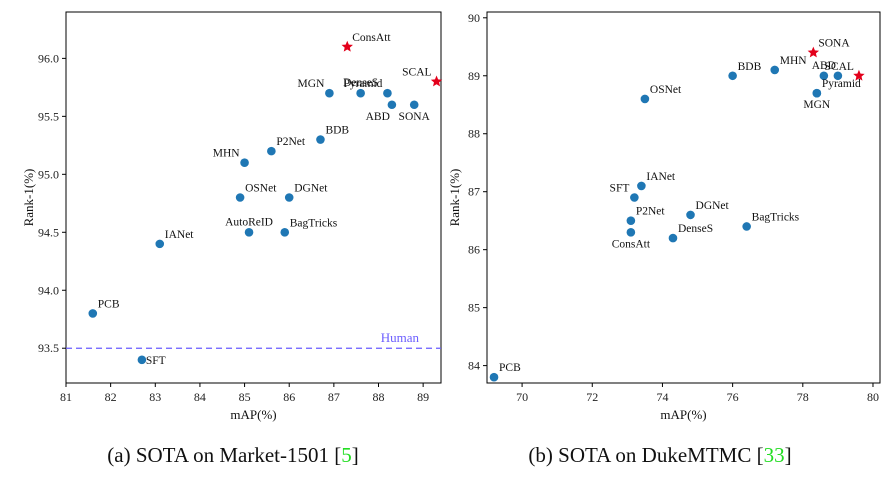 This screenshot has width=886, height=478. What do you see at coordinates (155, 397) in the screenshot?
I see `x-tick-label: 83` at bounding box center [155, 397].